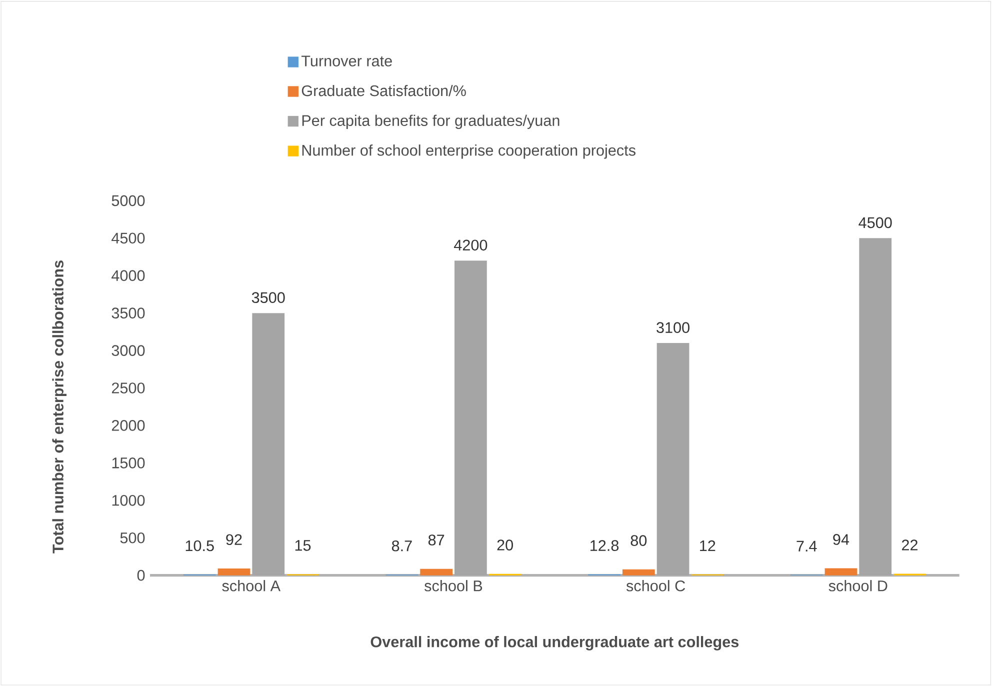  I want to click on x-tick-label: school A, so click(251, 586).